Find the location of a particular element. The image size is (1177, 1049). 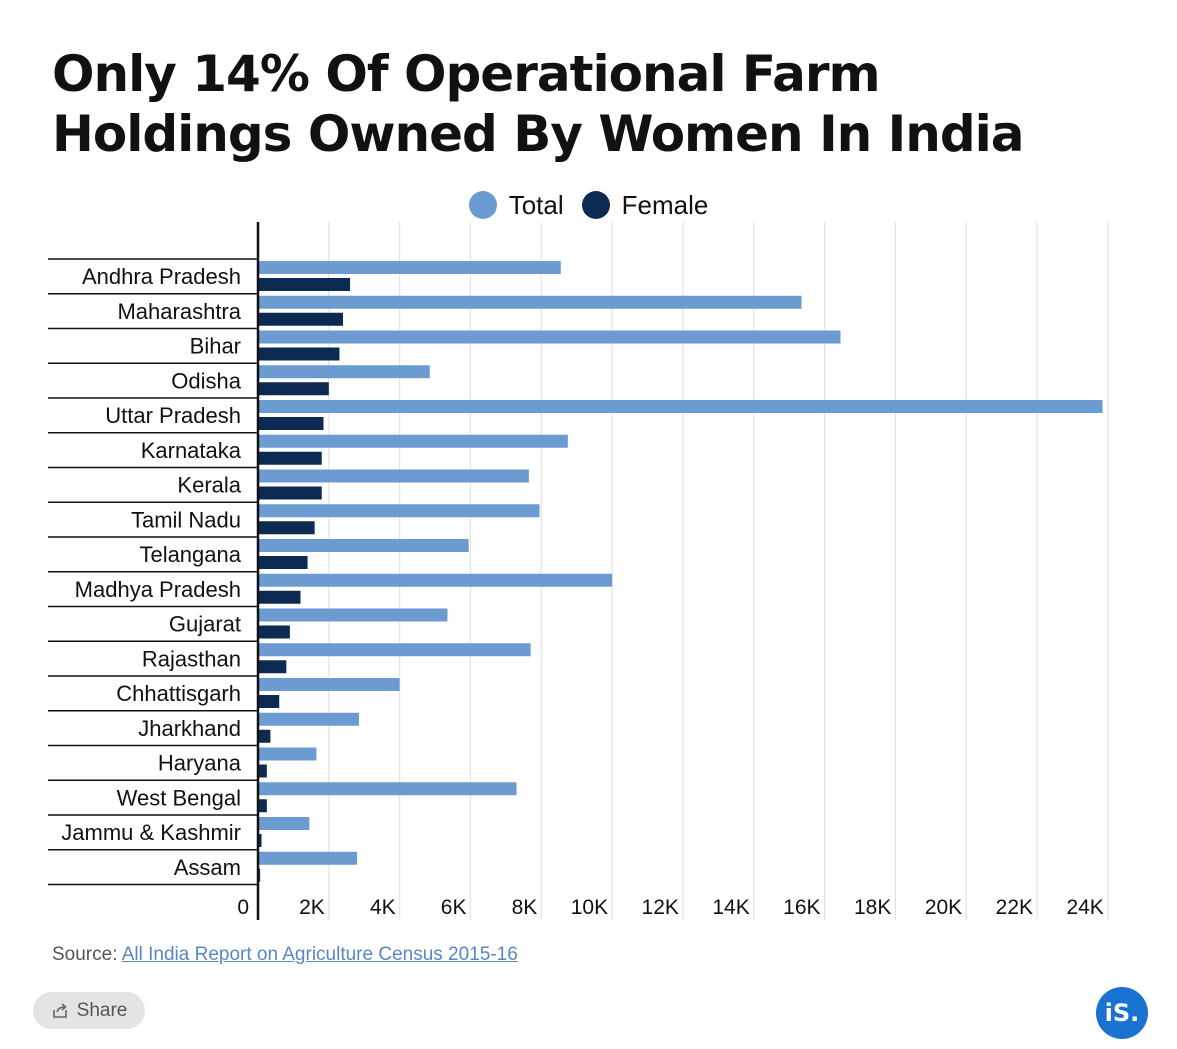

legend-swatch-female is located at coordinates (595, 205).